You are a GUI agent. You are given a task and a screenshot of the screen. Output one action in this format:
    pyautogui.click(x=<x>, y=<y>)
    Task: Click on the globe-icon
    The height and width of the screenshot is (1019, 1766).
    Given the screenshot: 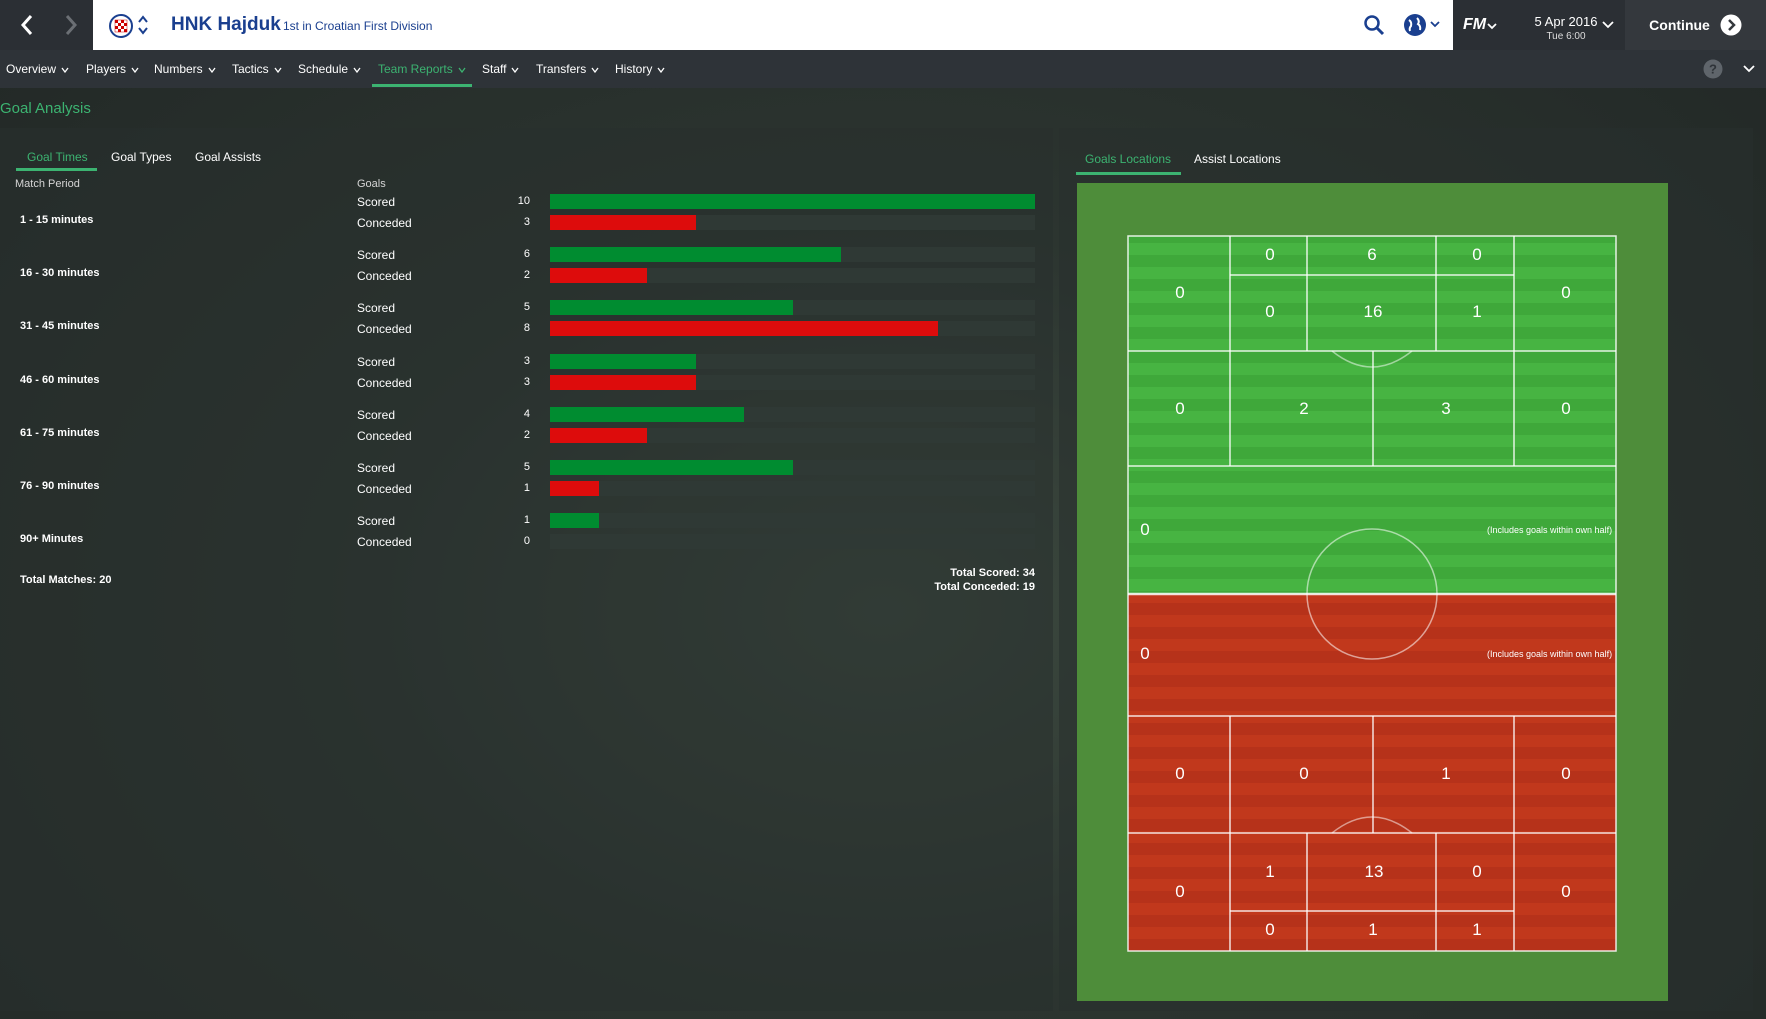 What is the action you would take?
    pyautogui.click(x=1415, y=25)
    